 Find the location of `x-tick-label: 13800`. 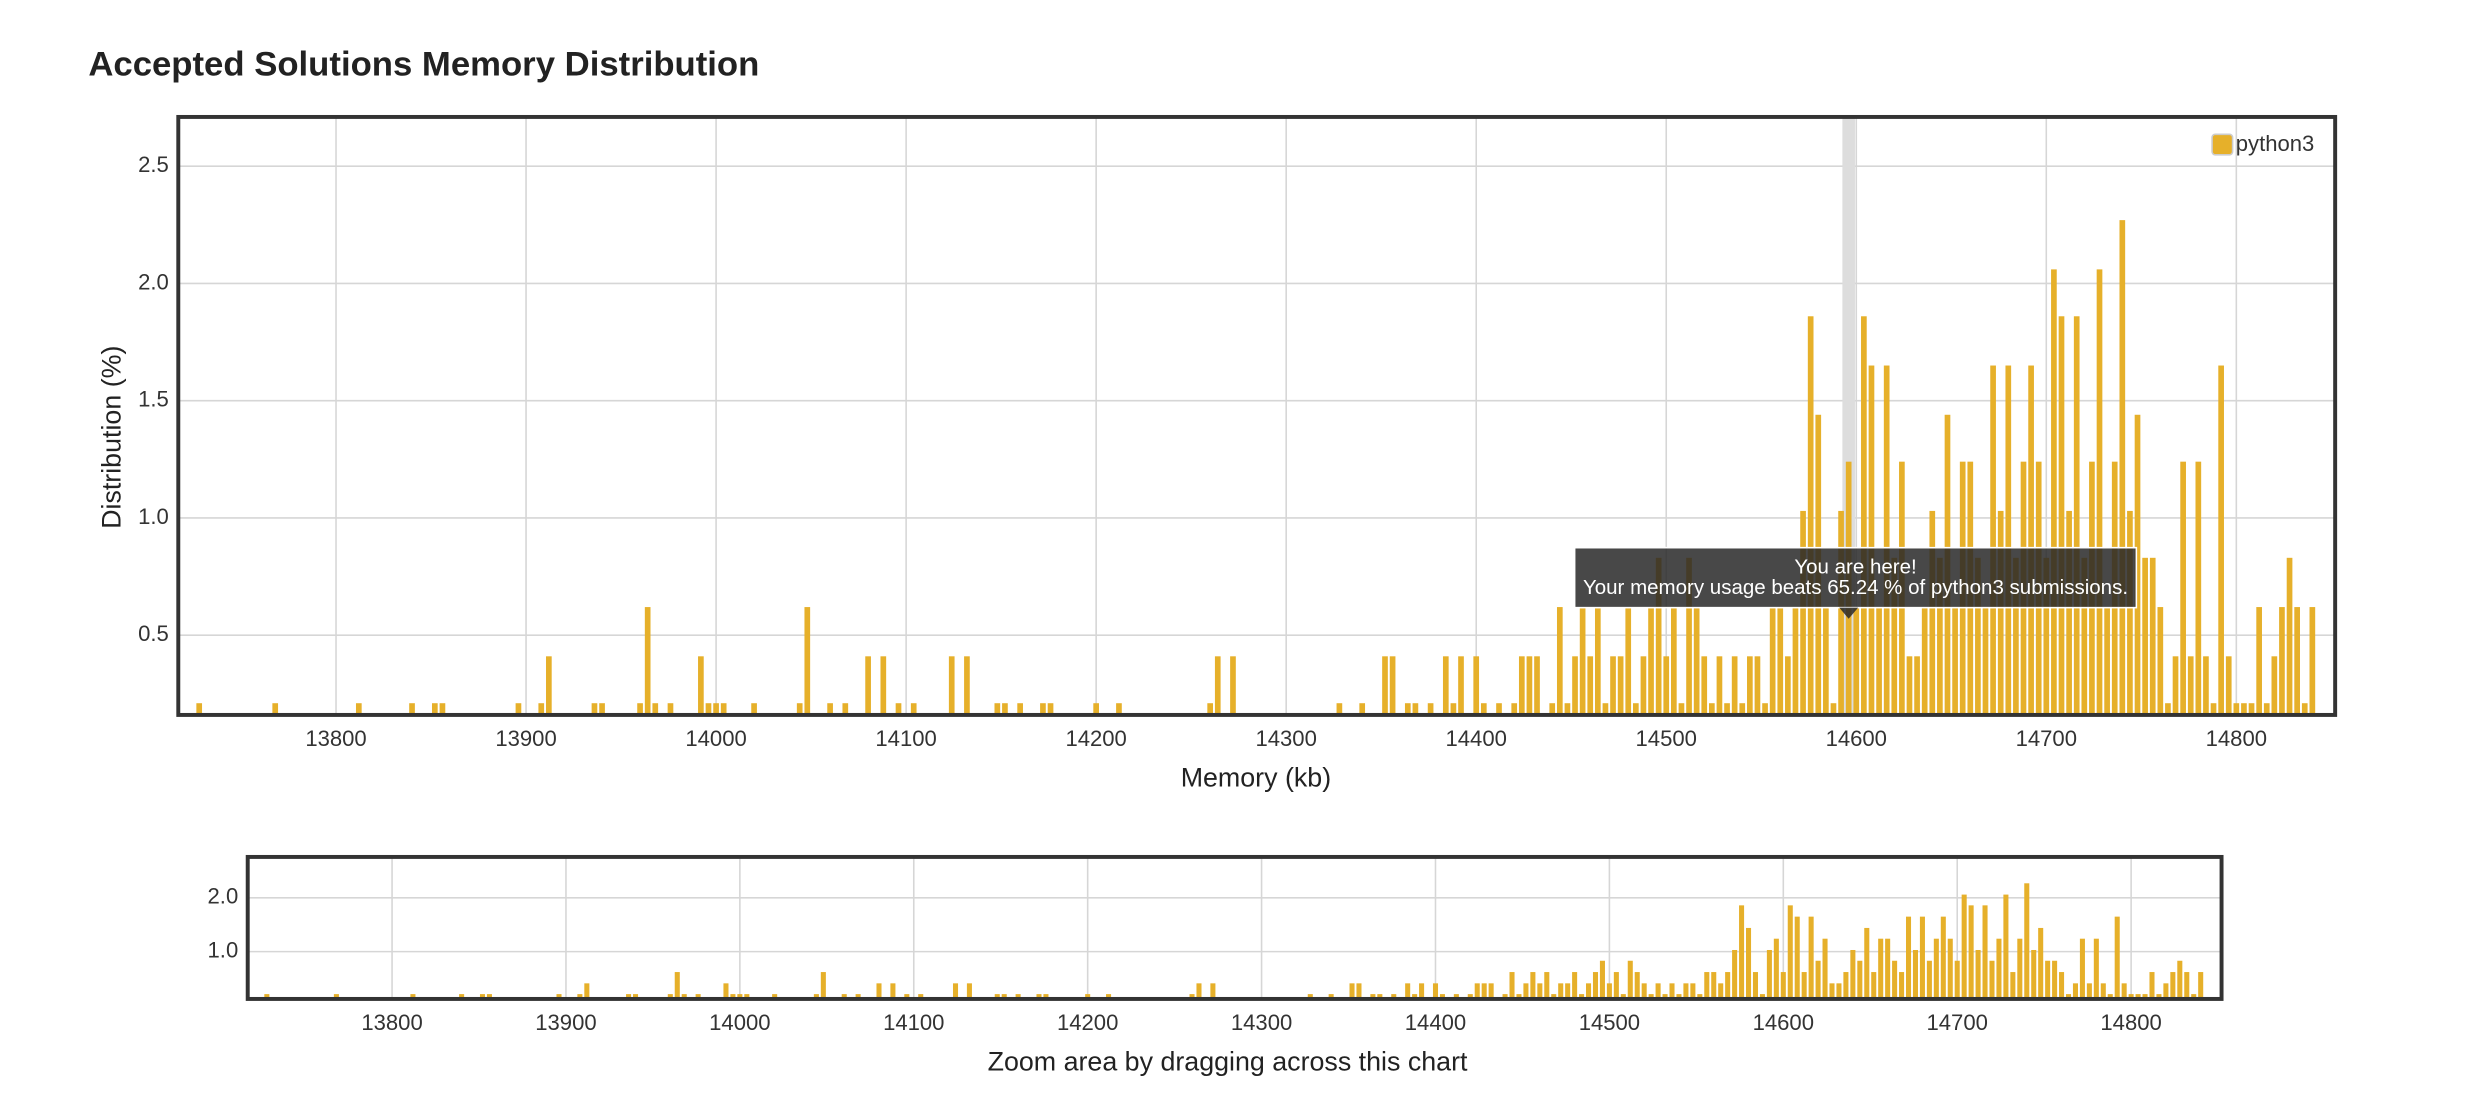

x-tick-label: 13800 is located at coordinates (335, 738).